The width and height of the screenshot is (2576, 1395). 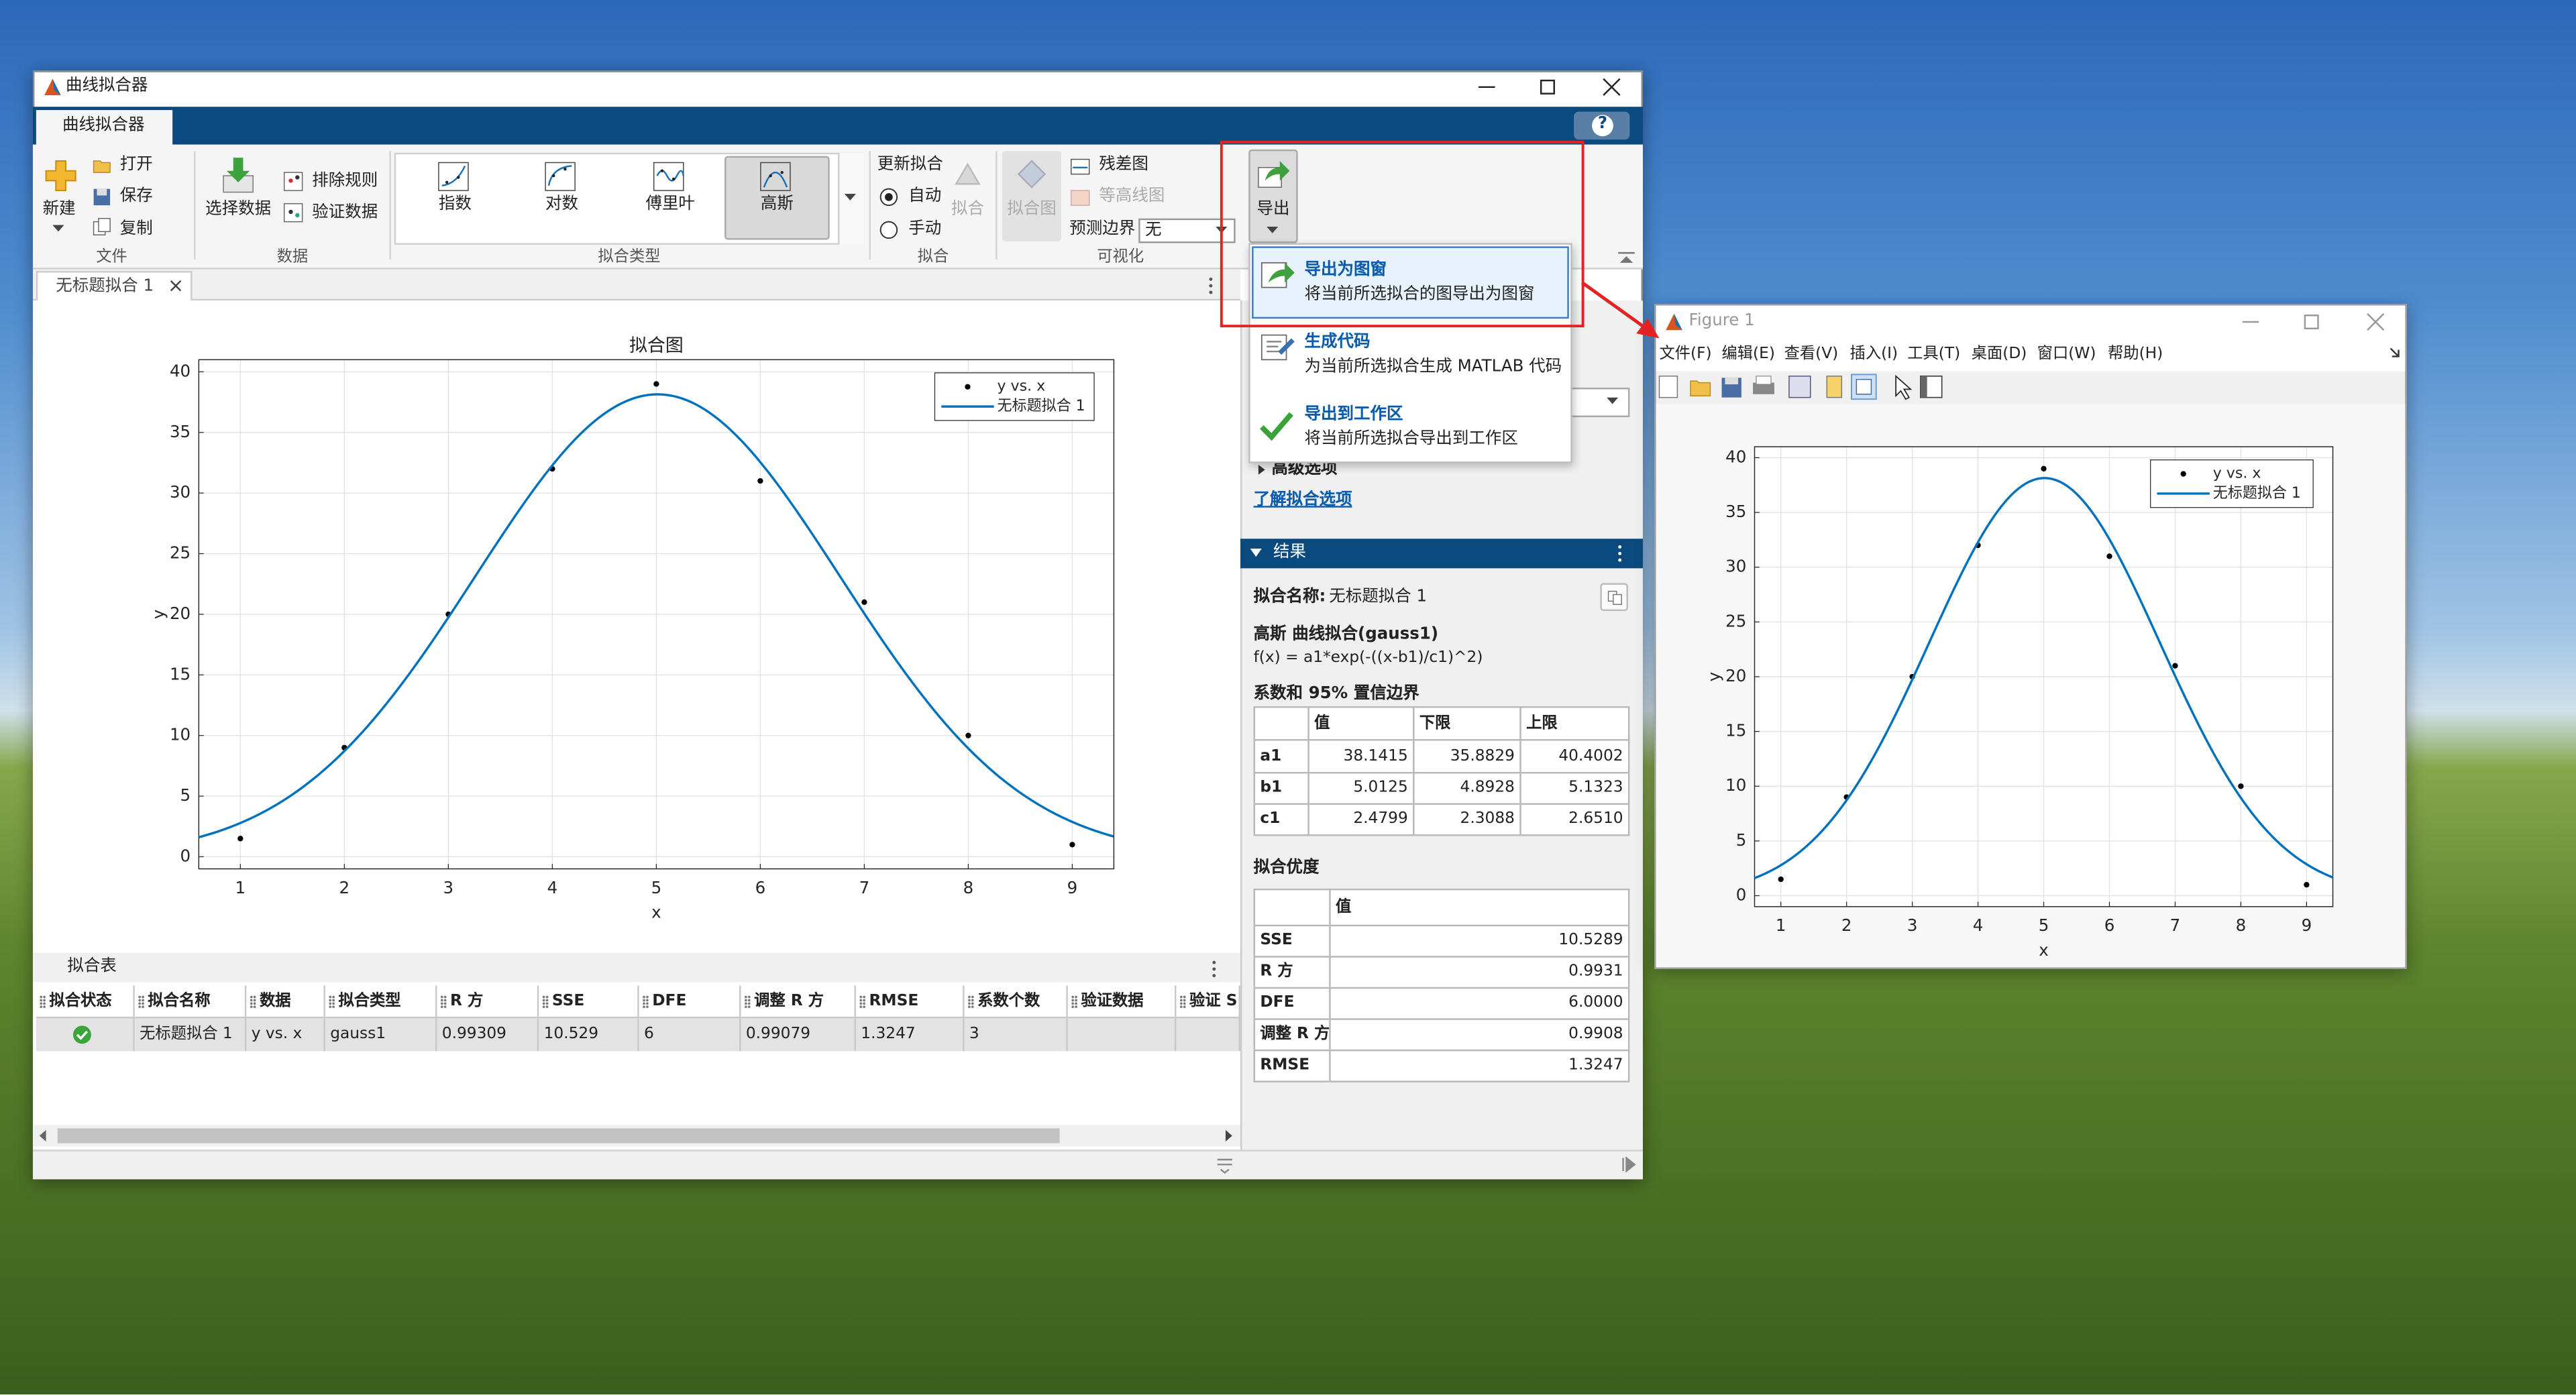 What do you see at coordinates (345, 181) in the screenshot?
I see `exclude-button: 排除规则` at bounding box center [345, 181].